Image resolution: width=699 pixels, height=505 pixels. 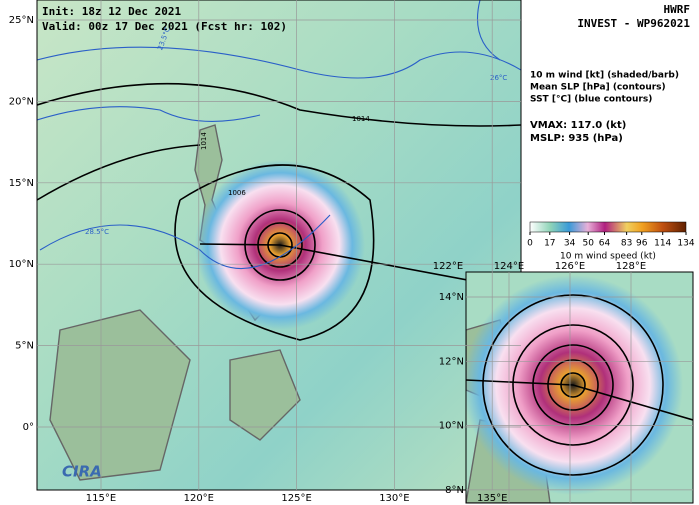 I want to click on contour-label: 26°C, so click(x=498, y=78).